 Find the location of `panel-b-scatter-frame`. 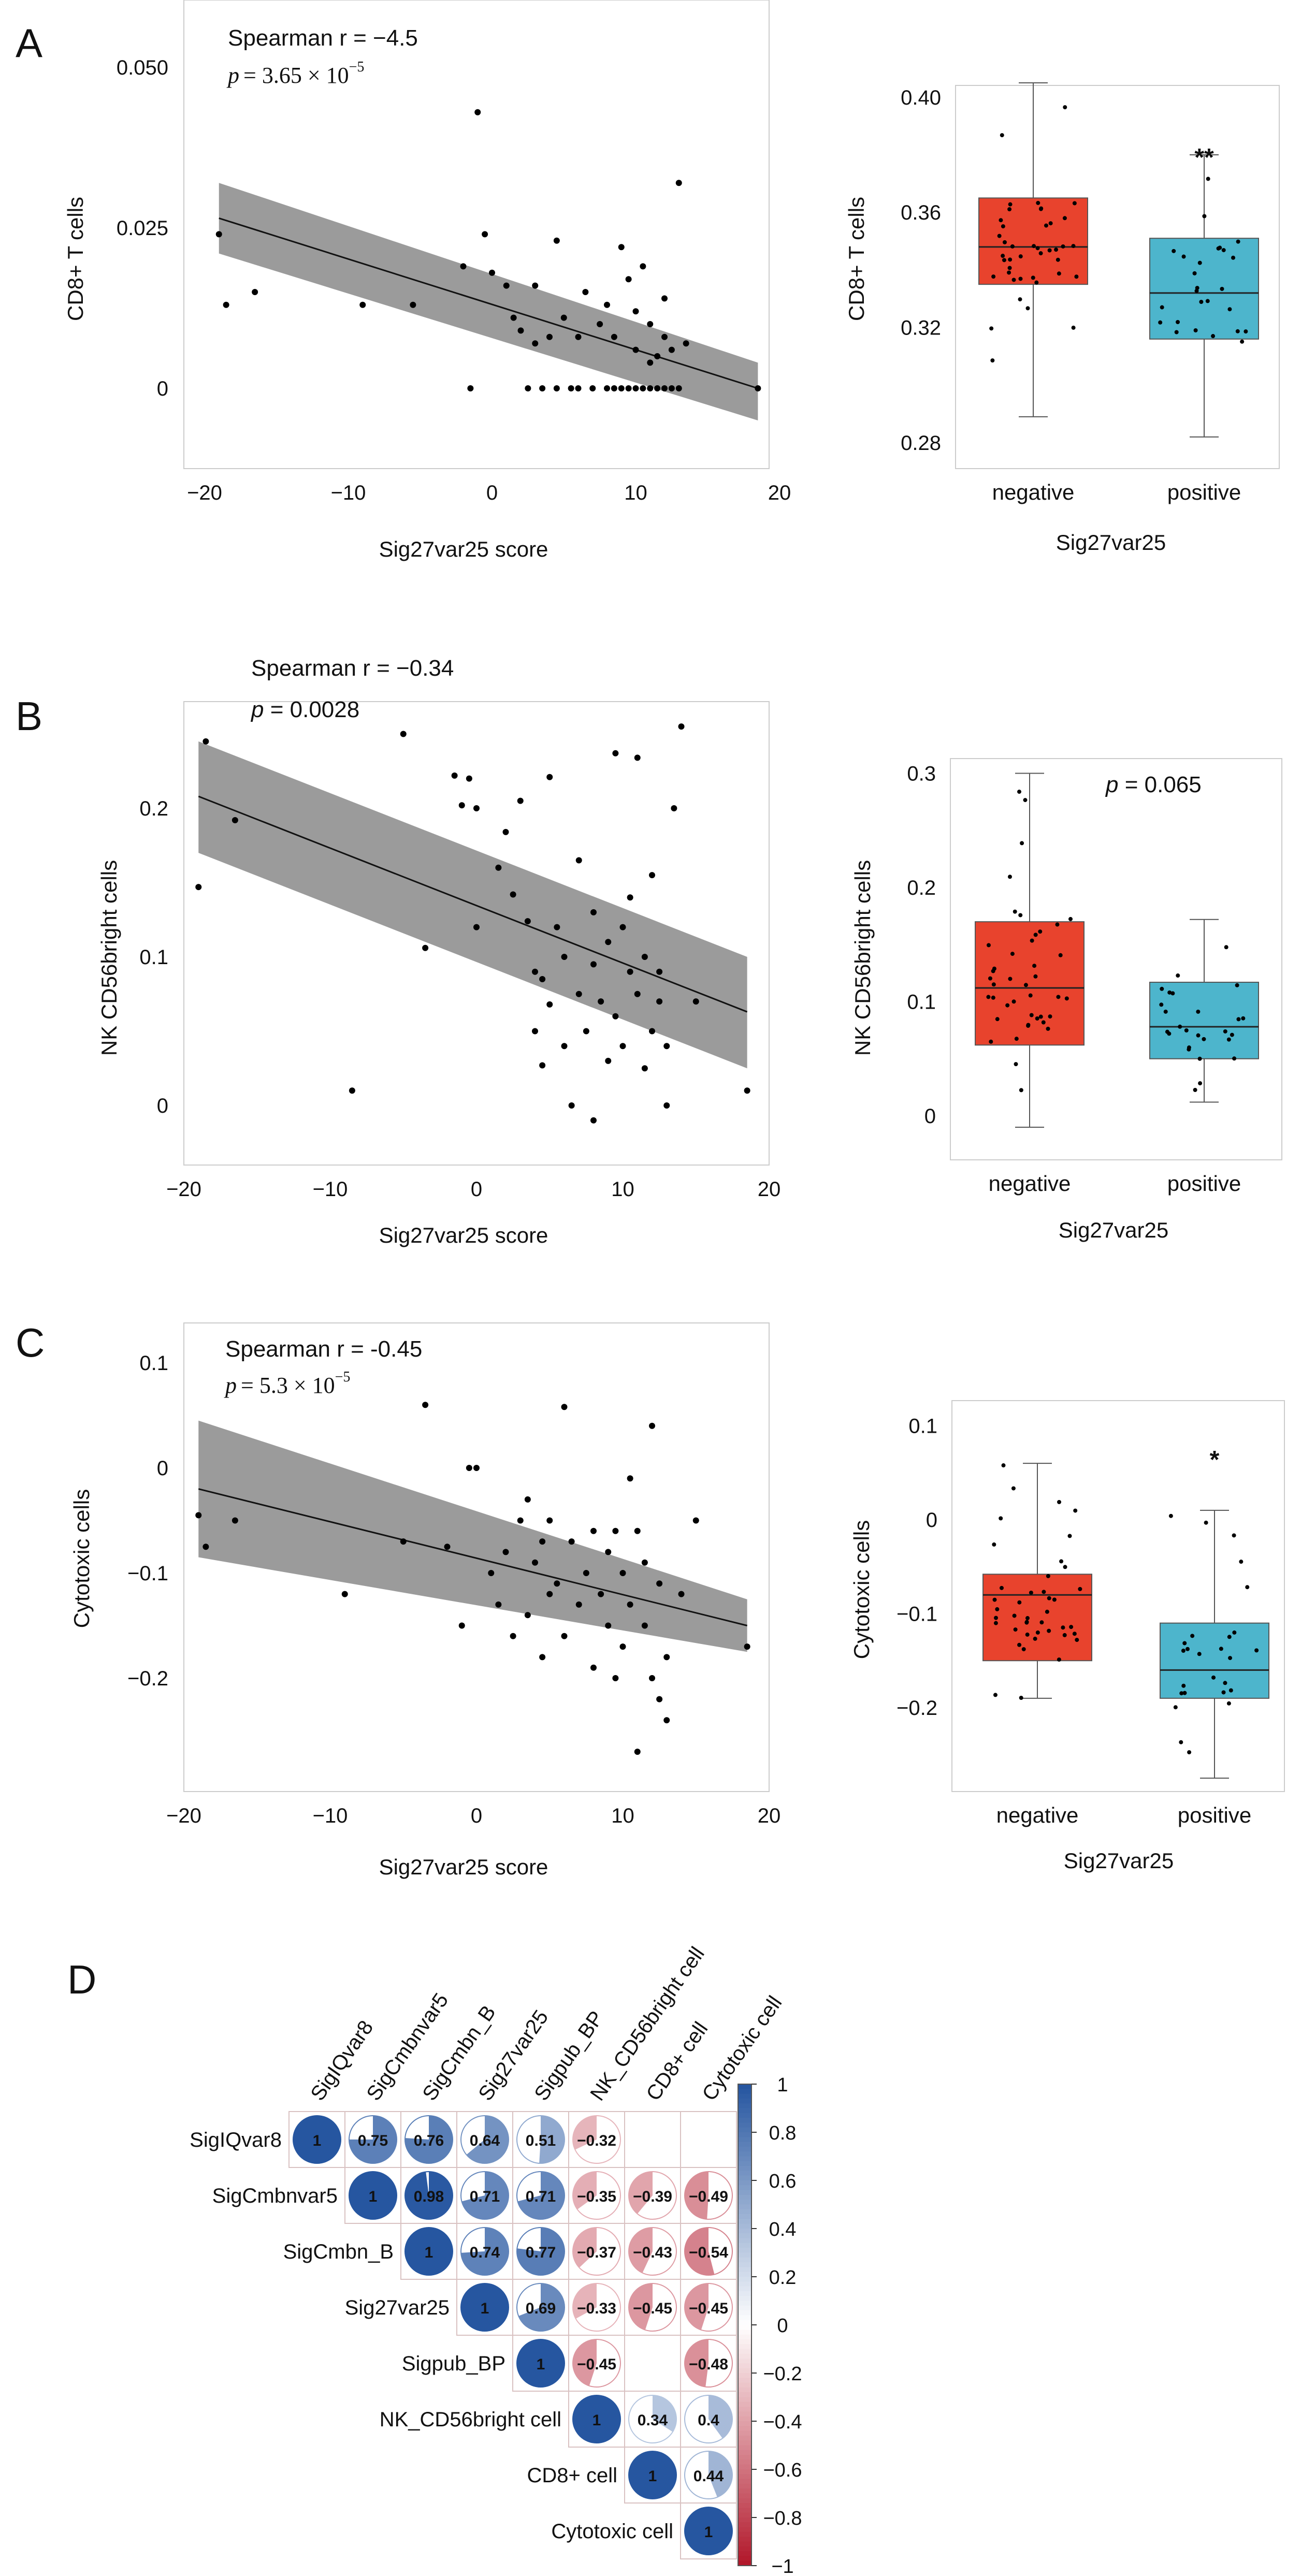

panel-b-scatter-frame is located at coordinates (477, 934).